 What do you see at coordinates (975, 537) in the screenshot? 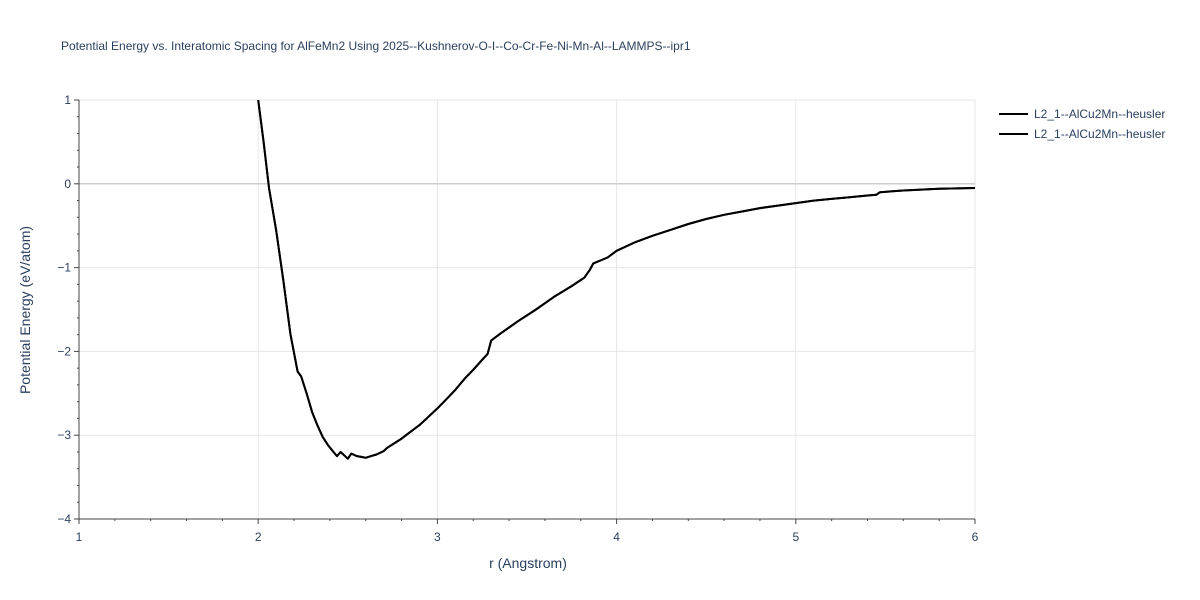
I see `x-tick-label: 6` at bounding box center [975, 537].